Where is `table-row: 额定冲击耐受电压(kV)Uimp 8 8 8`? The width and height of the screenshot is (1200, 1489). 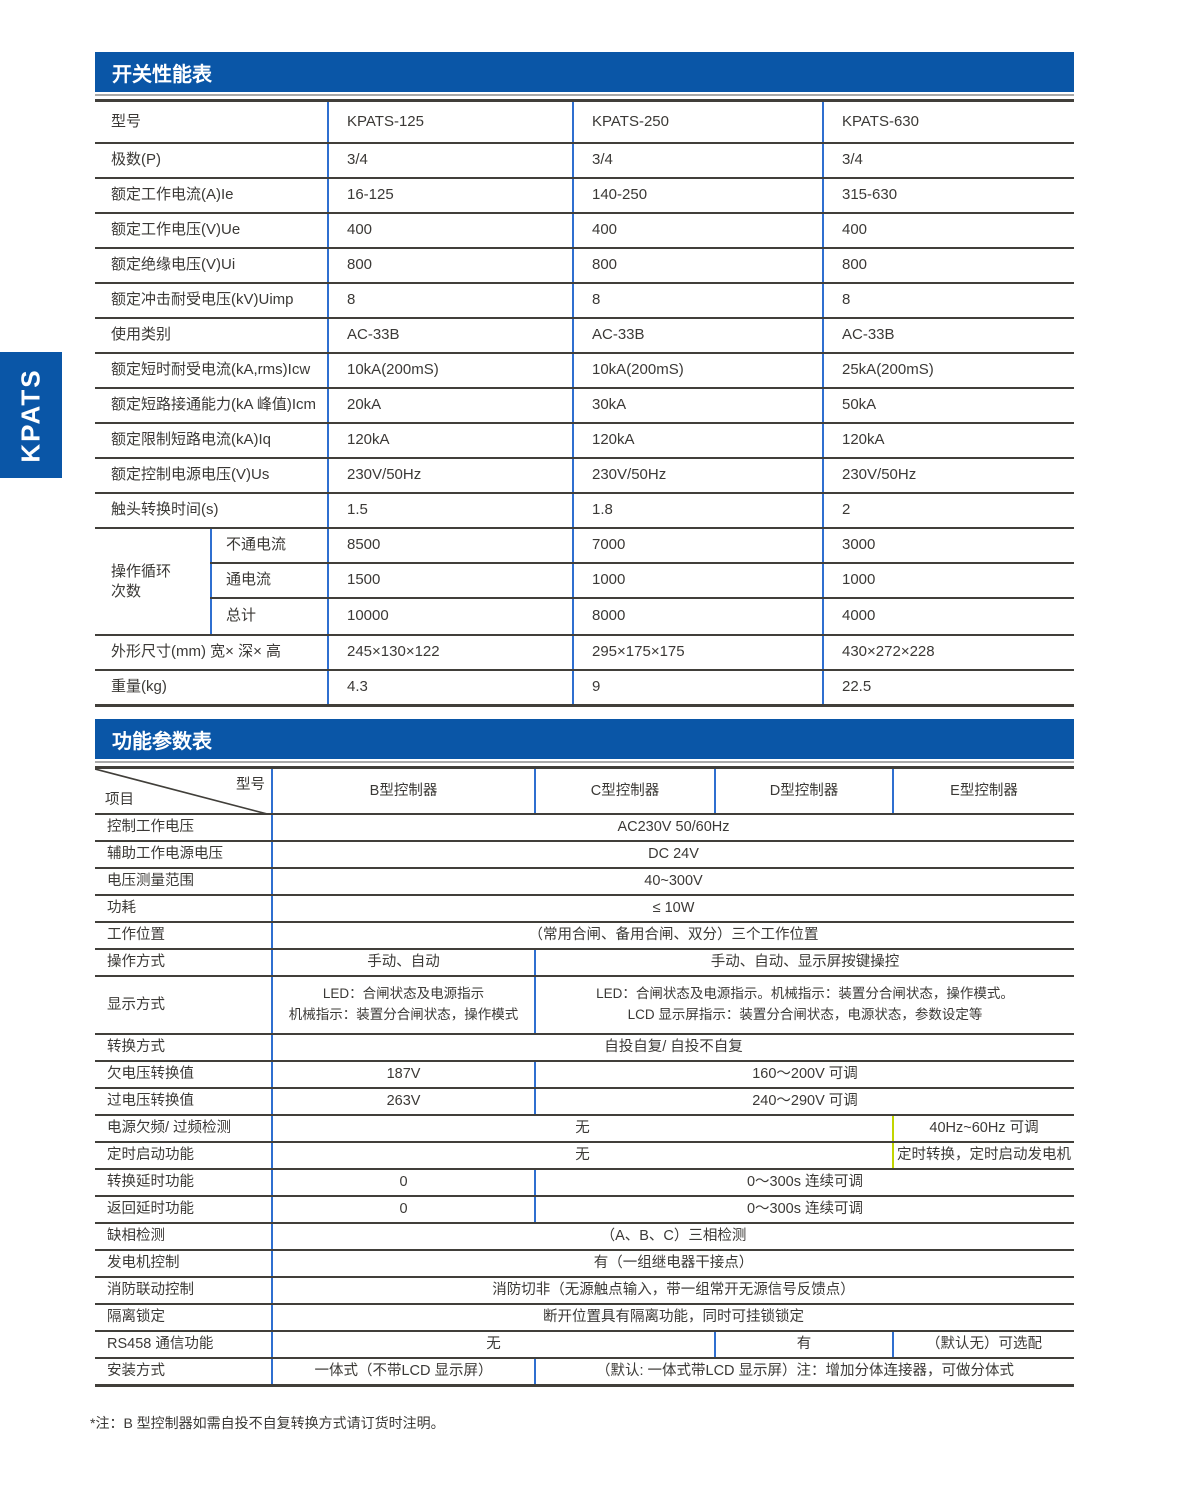
table-row: 额定冲击耐受电压(kV)Uimp 8 8 8 is located at coordinates (584, 301).